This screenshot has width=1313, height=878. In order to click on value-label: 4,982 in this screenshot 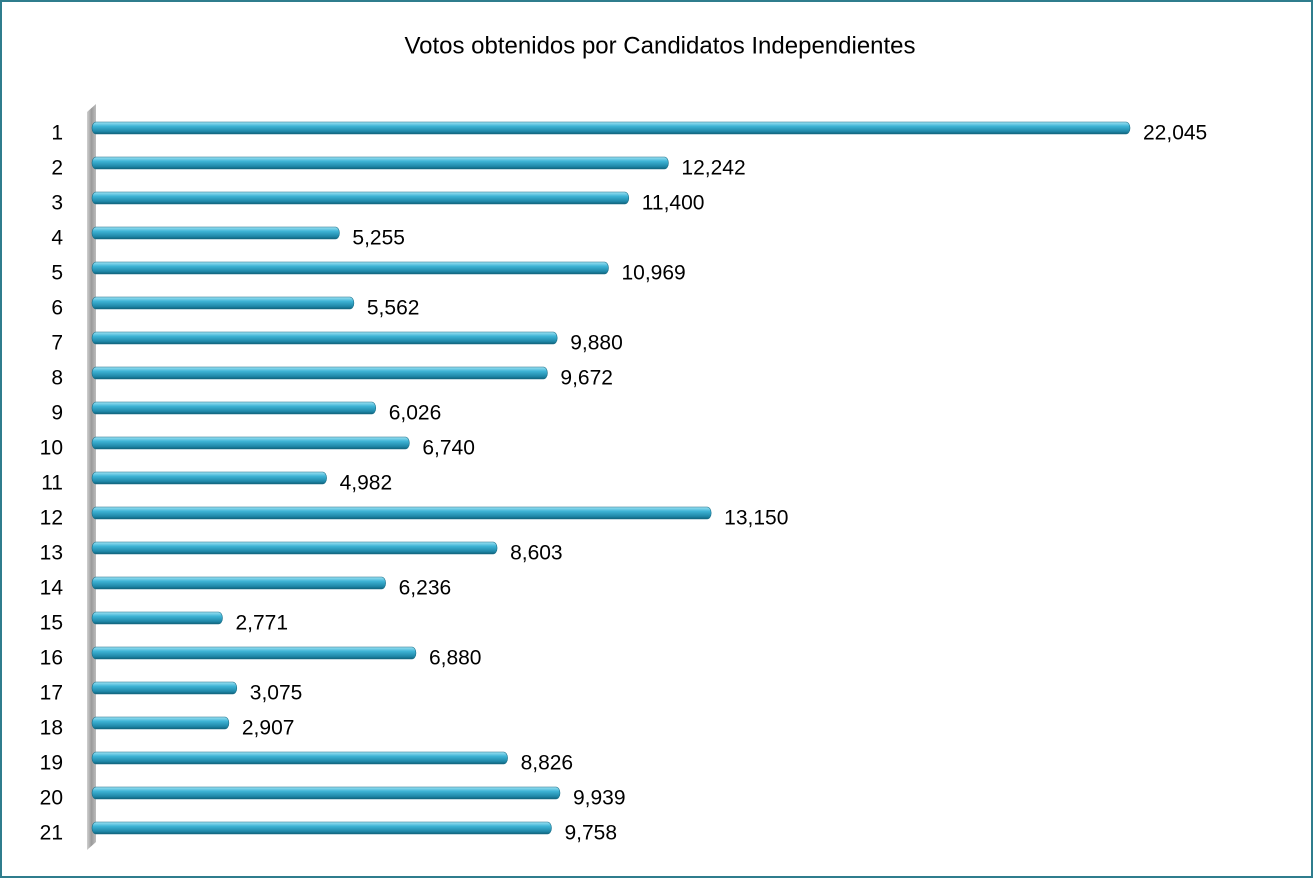, I will do `click(366, 483)`.